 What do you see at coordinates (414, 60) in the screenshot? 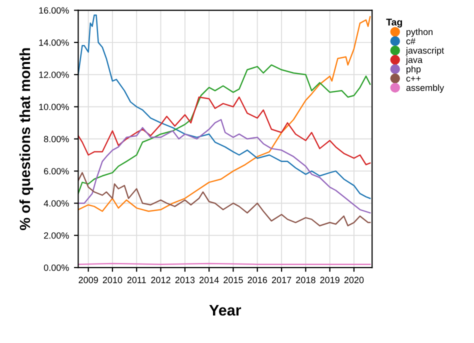
I see `legend-label: java` at bounding box center [414, 60].